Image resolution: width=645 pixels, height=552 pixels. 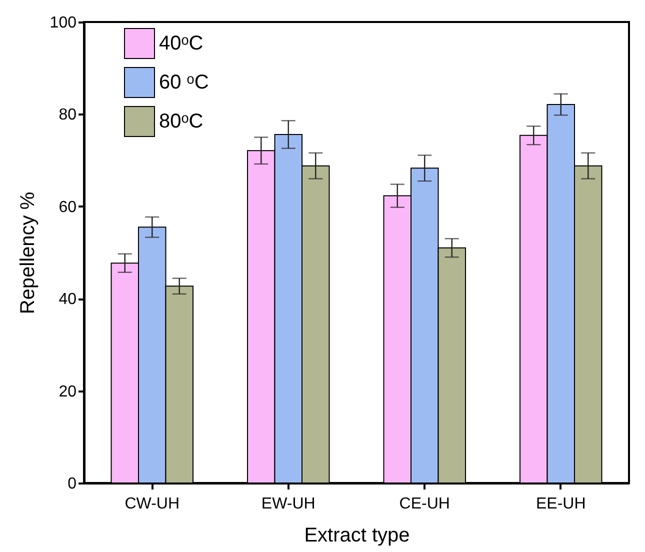 What do you see at coordinates (67, 391) in the screenshot?
I see `y-tick-label: 20` at bounding box center [67, 391].